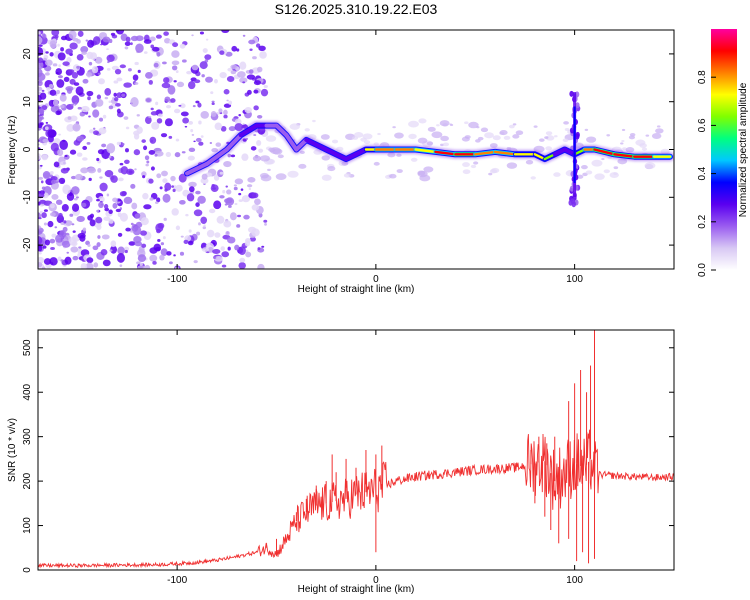 The height and width of the screenshot is (600, 750). What do you see at coordinates (356, 289) in the screenshot?
I see `spectrogram-x-label: Height of straight line (km)` at bounding box center [356, 289].